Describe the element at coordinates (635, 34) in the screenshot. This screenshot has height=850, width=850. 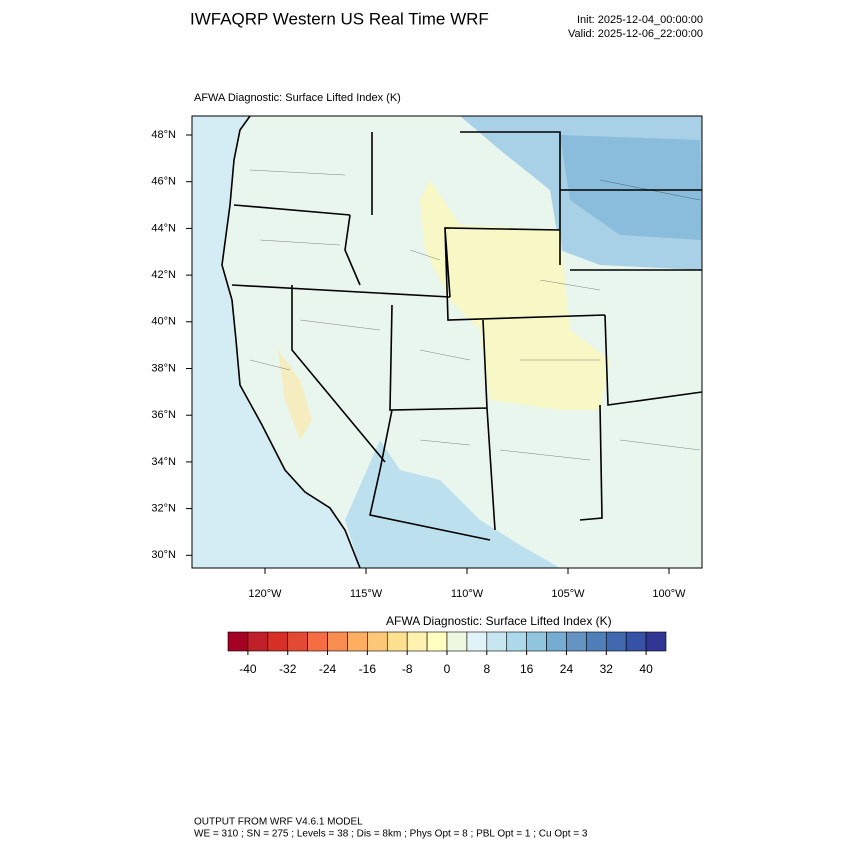
I see `valid-time: Valid: 2025-12-06_22:00:00` at that location.